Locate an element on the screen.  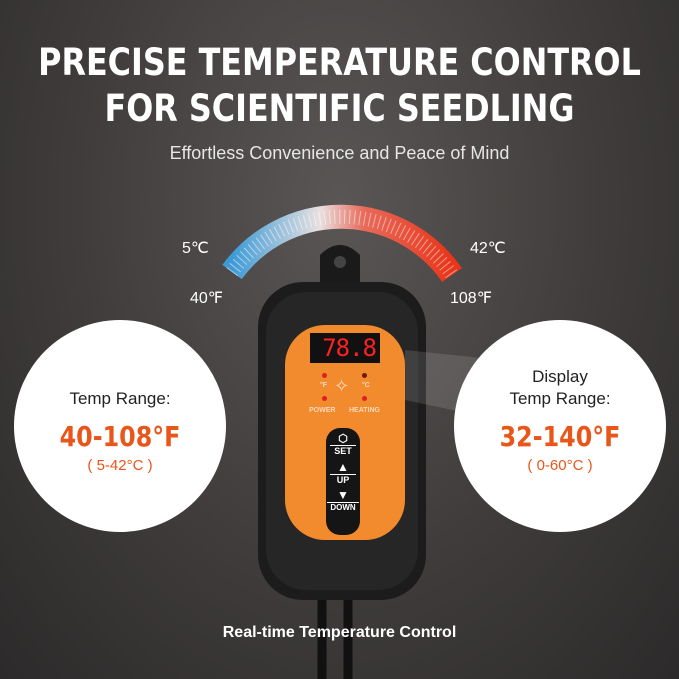
hexagon-icon: ⬡ is located at coordinates (343, 439).